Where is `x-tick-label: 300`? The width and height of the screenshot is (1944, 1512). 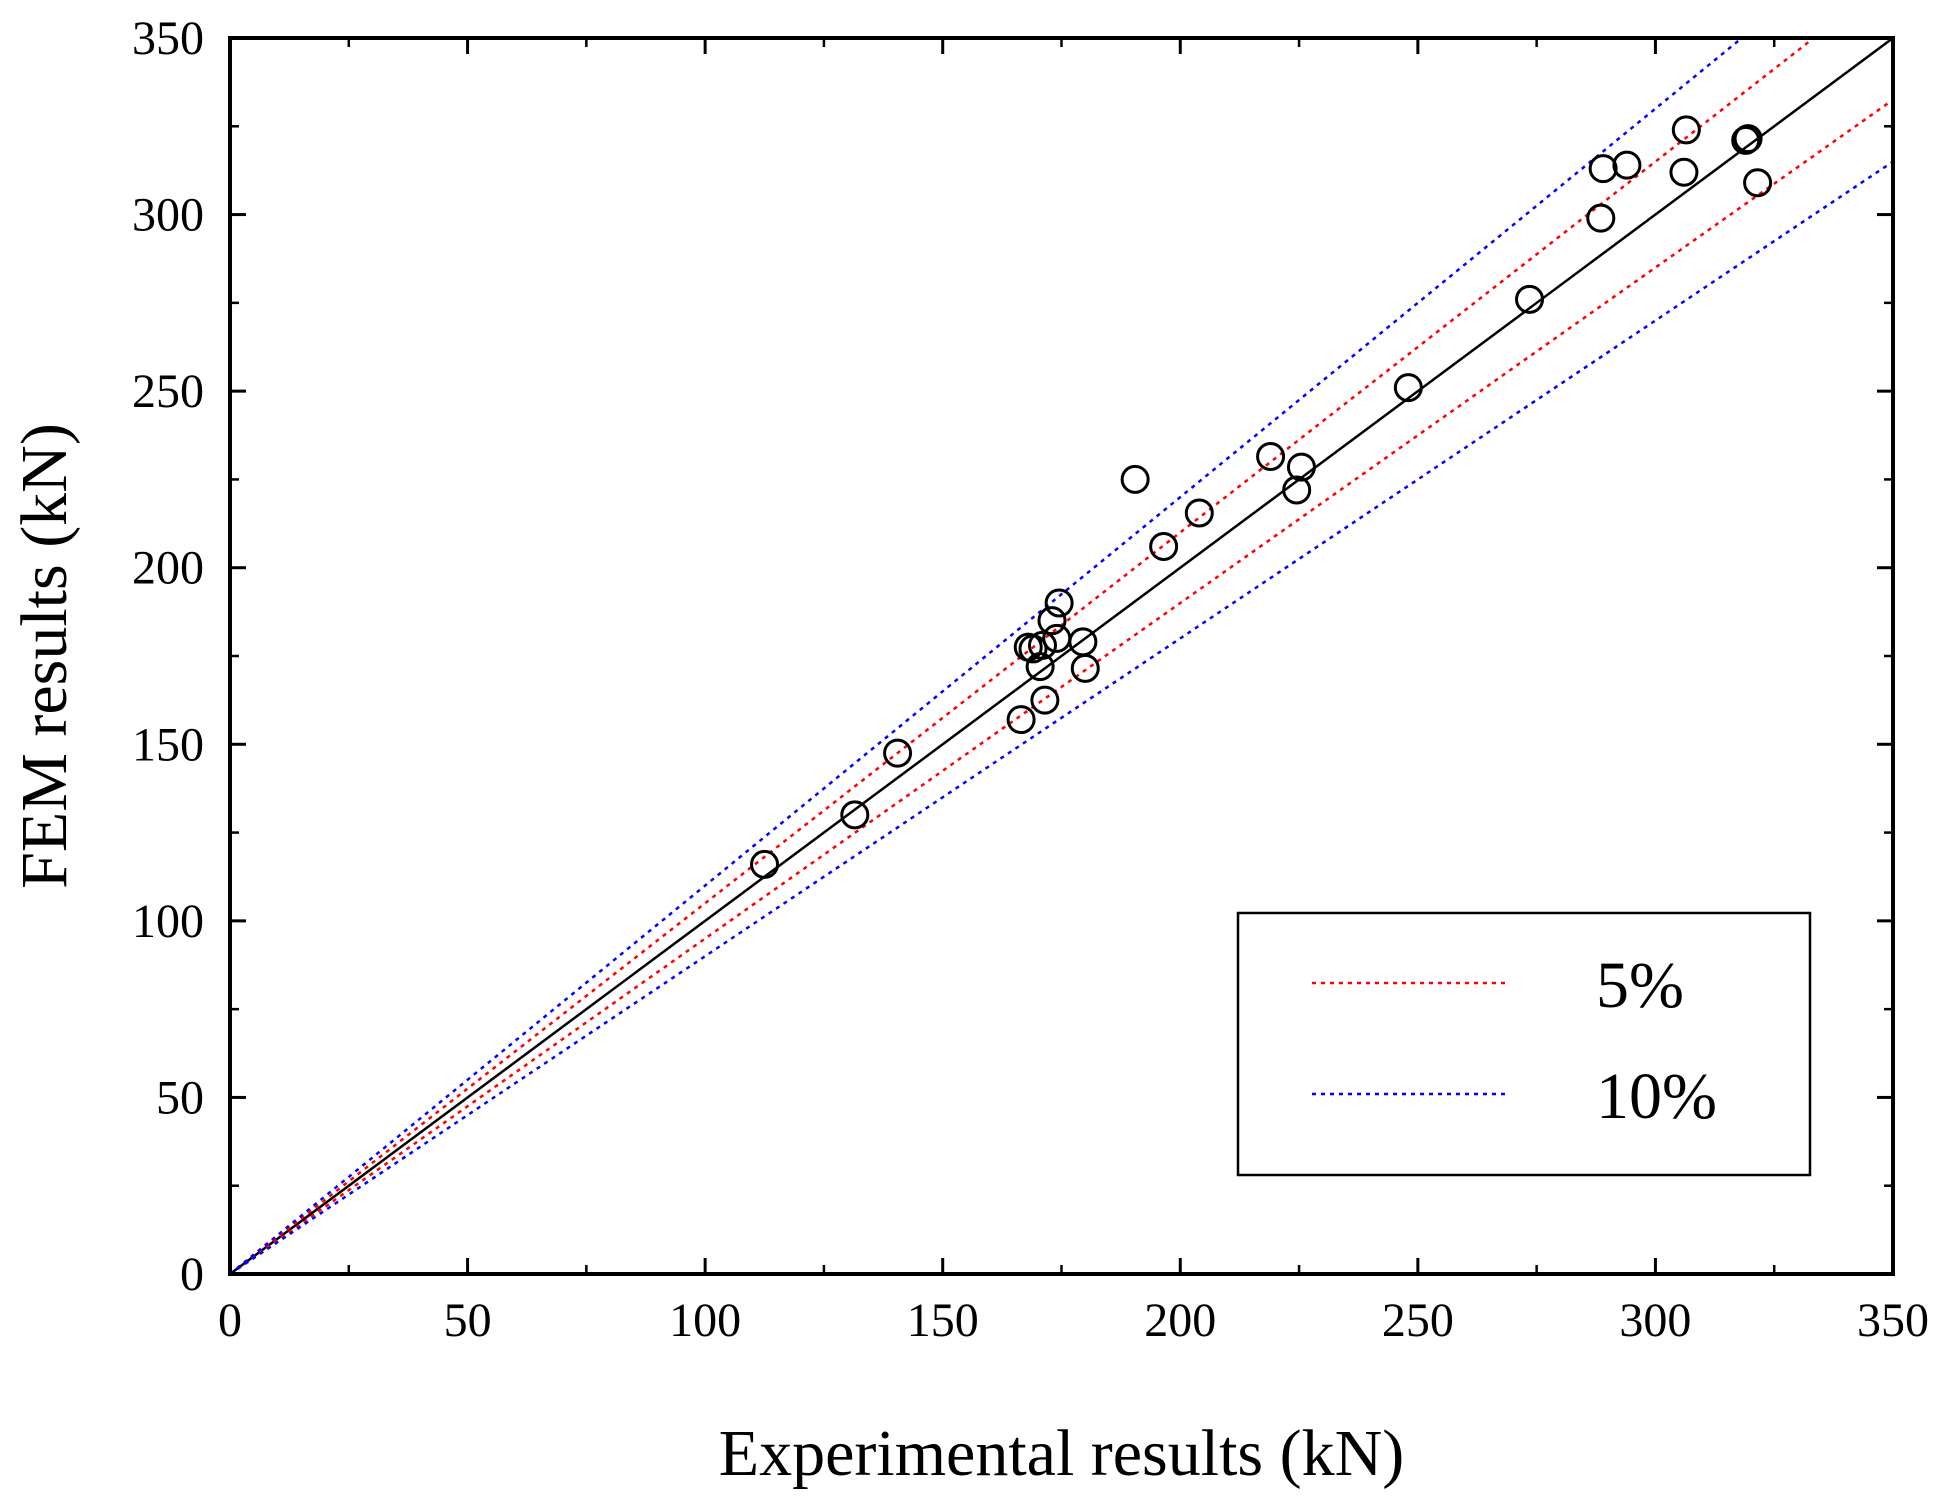 x-tick-label: 300 is located at coordinates (1655, 1320).